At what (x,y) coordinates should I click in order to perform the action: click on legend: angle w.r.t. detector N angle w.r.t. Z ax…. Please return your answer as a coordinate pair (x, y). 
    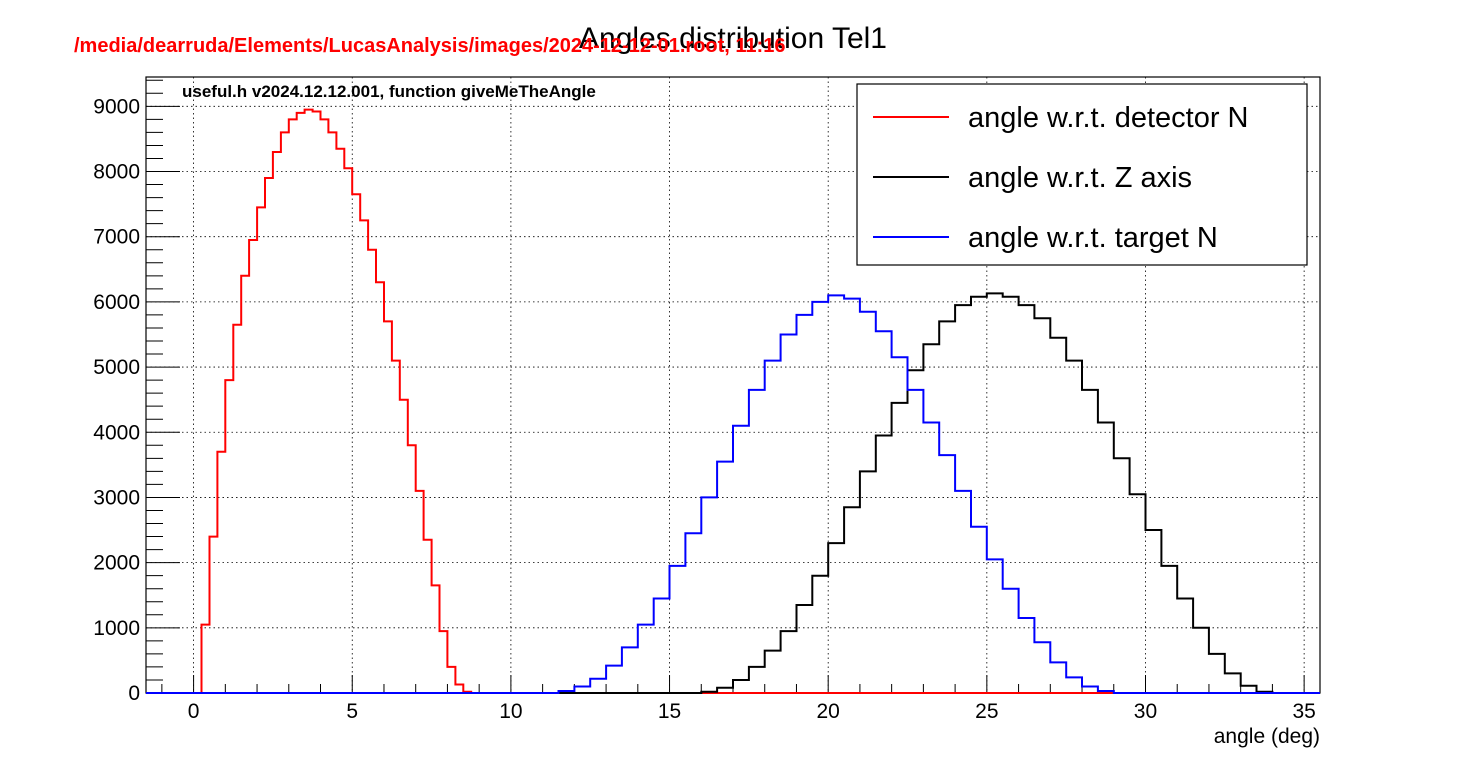
    Looking at the image, I should click on (1082, 174).